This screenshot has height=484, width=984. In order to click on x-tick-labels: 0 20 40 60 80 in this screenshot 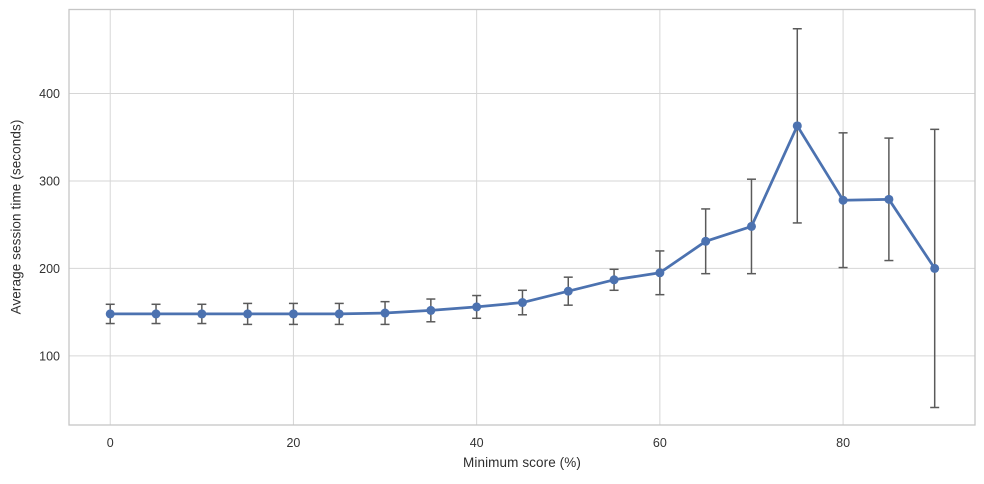, I will do `click(478, 443)`.